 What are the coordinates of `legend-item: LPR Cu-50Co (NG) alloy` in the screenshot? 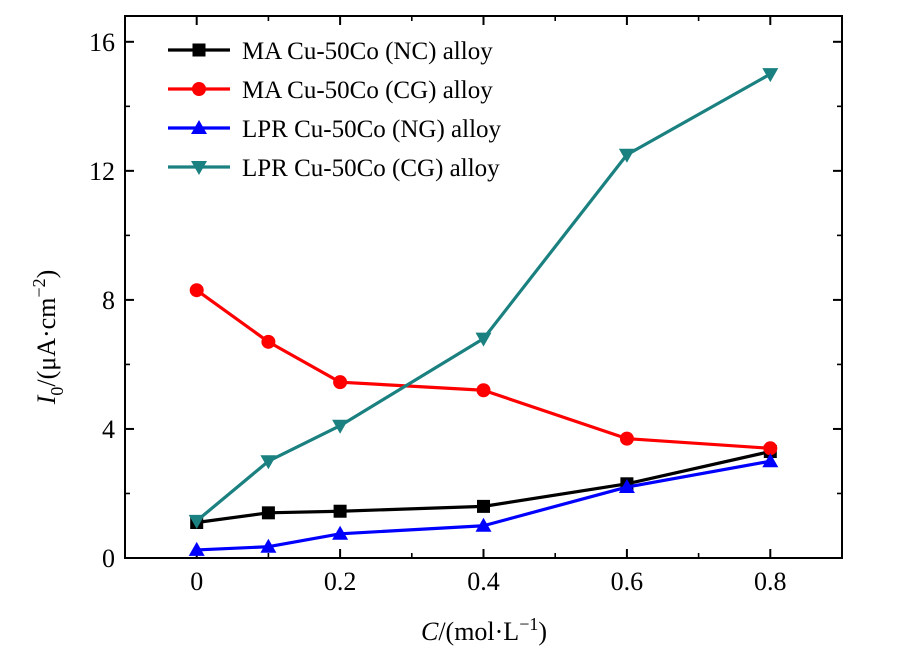 It's located at (335, 129).